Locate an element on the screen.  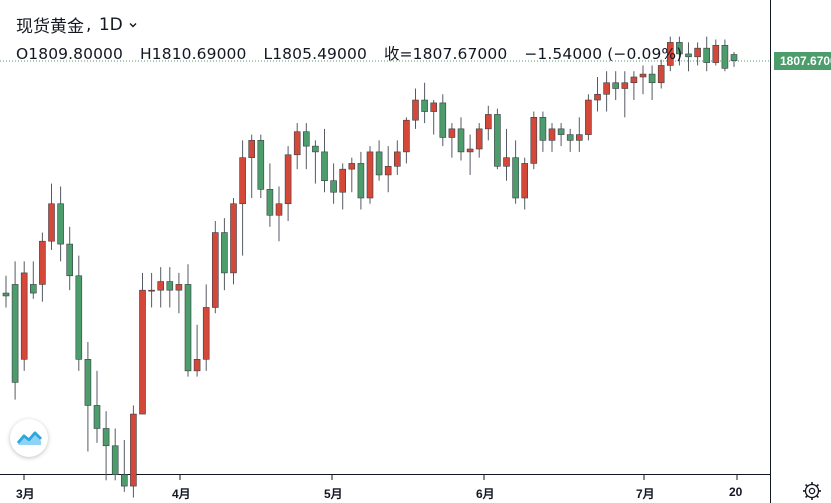
gear-icon is located at coordinates (812, 491).